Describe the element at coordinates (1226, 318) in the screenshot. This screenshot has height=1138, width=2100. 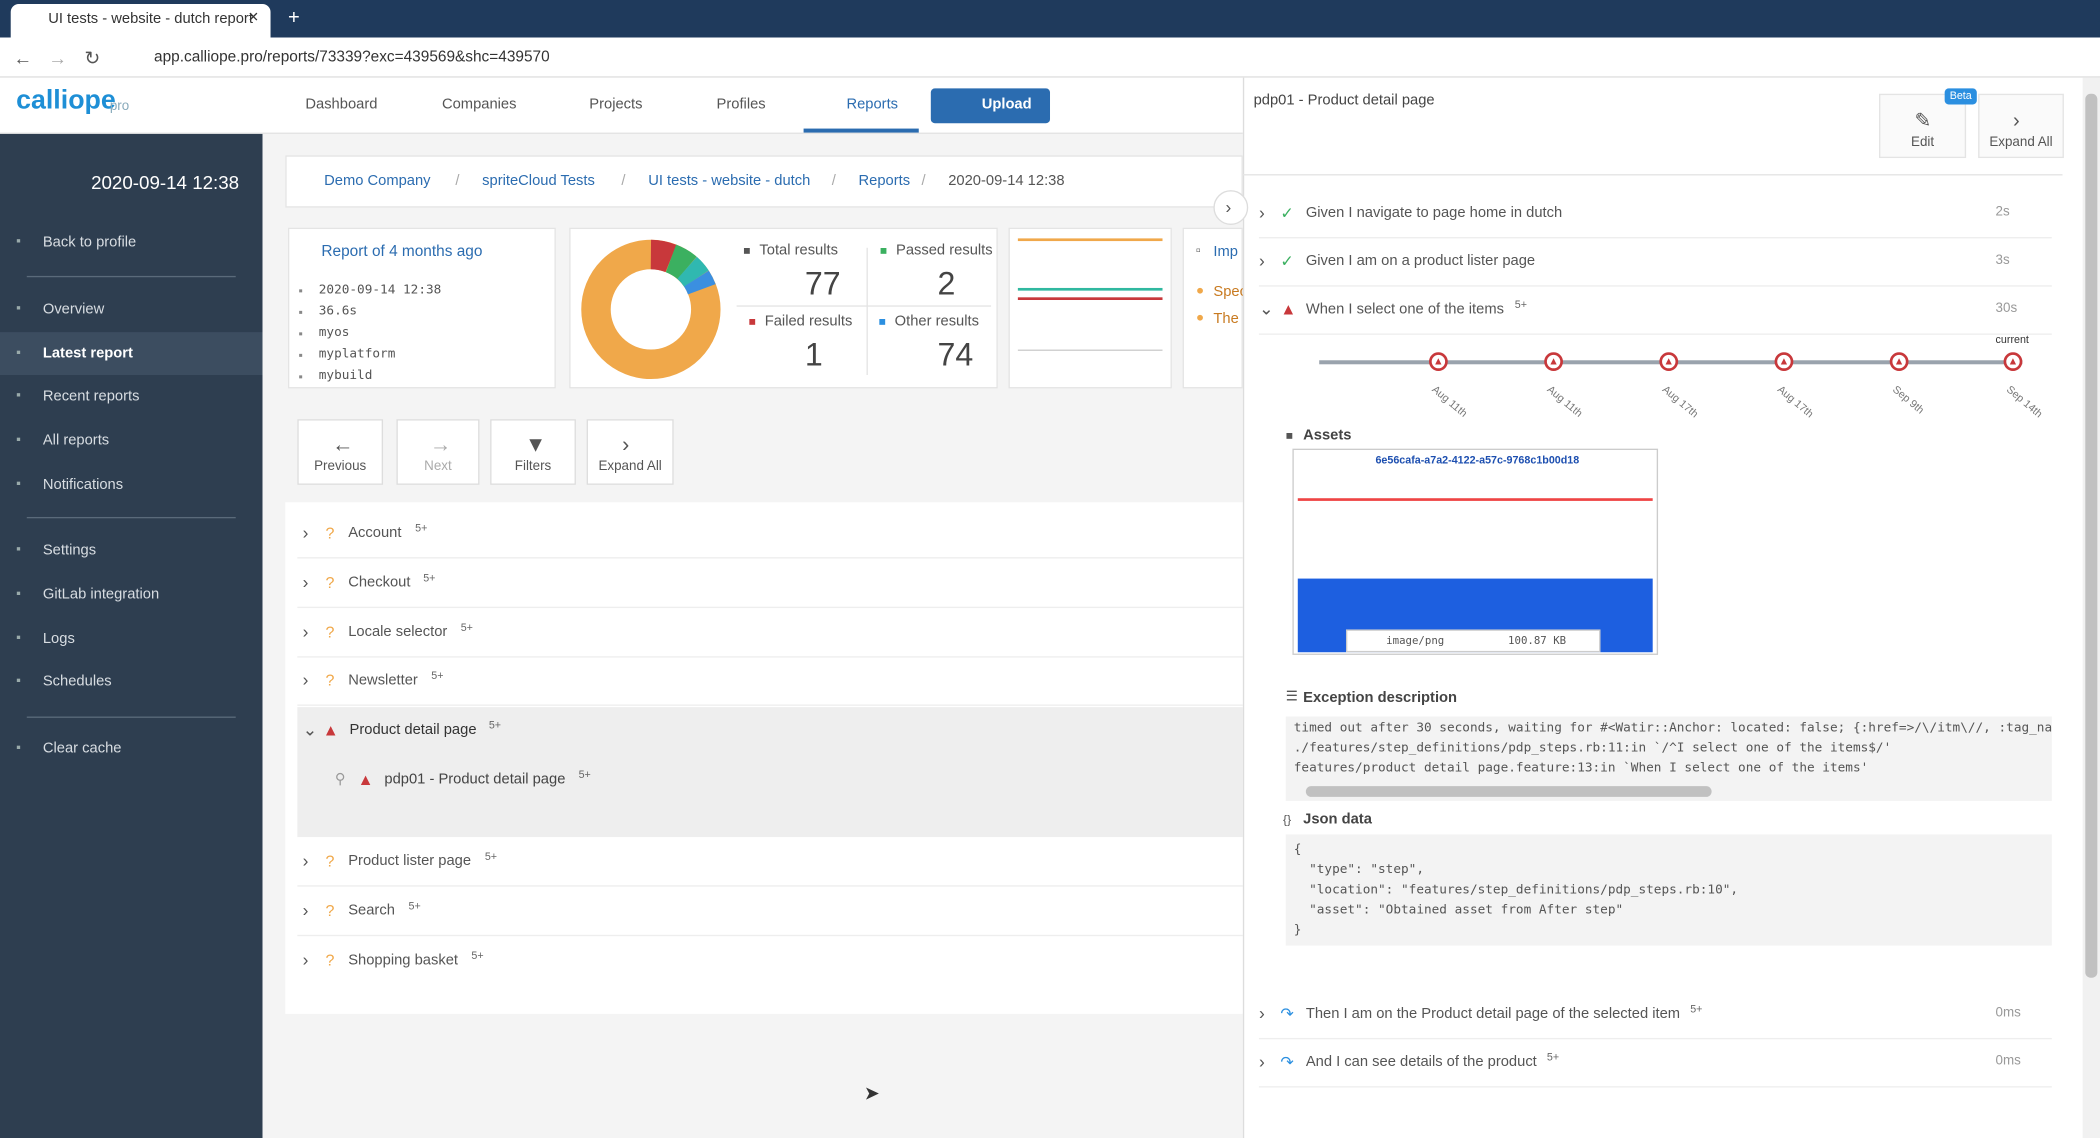
I see `side-label: The` at that location.